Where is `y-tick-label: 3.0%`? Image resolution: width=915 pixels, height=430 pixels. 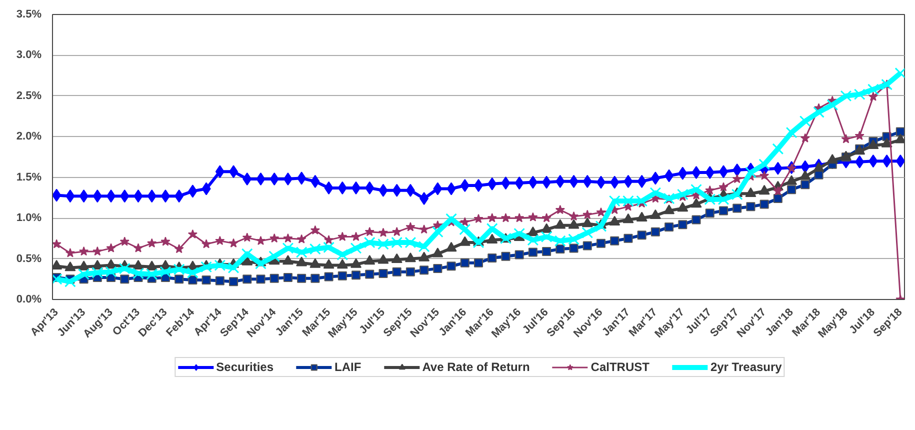 y-tick-label: 3.0% is located at coordinates (29, 55).